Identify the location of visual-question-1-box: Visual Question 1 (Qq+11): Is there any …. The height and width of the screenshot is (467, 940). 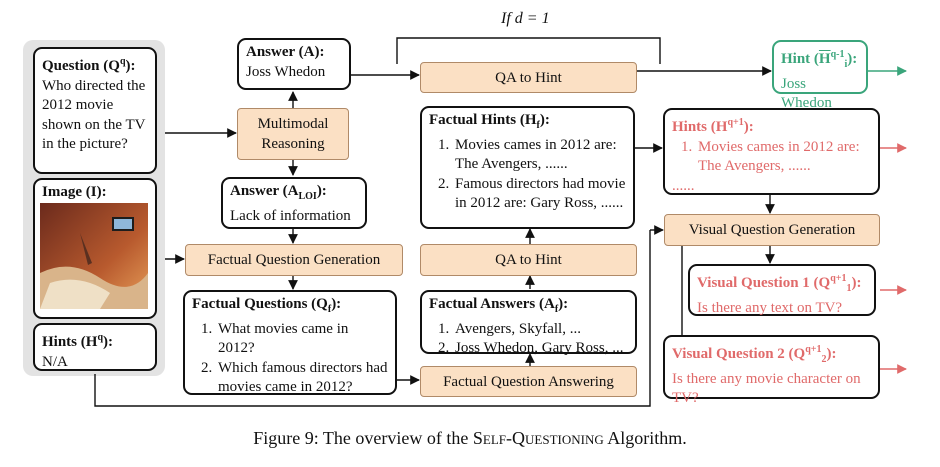
(782, 290).